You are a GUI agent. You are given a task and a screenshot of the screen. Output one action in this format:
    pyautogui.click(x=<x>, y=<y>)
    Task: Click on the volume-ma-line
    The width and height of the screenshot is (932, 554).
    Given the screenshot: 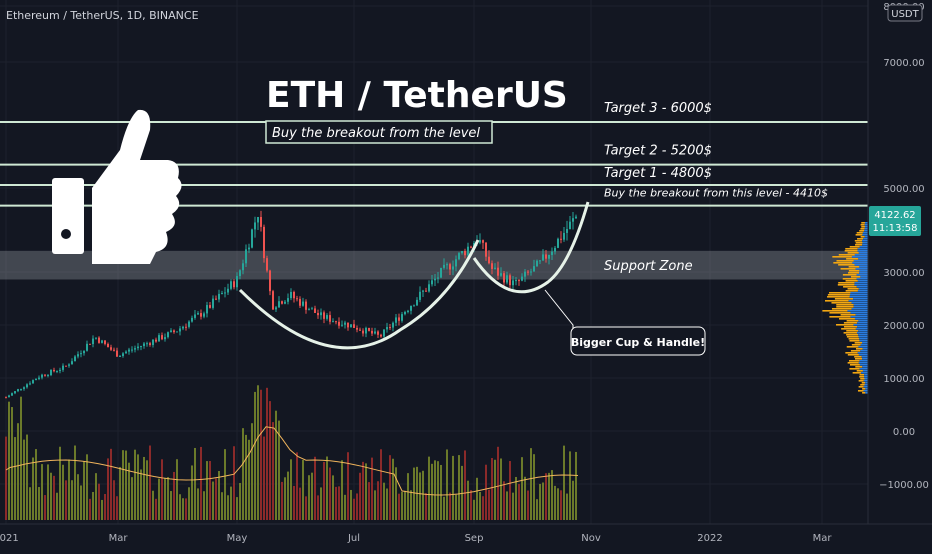 What is the action you would take?
    pyautogui.click(x=292, y=461)
    